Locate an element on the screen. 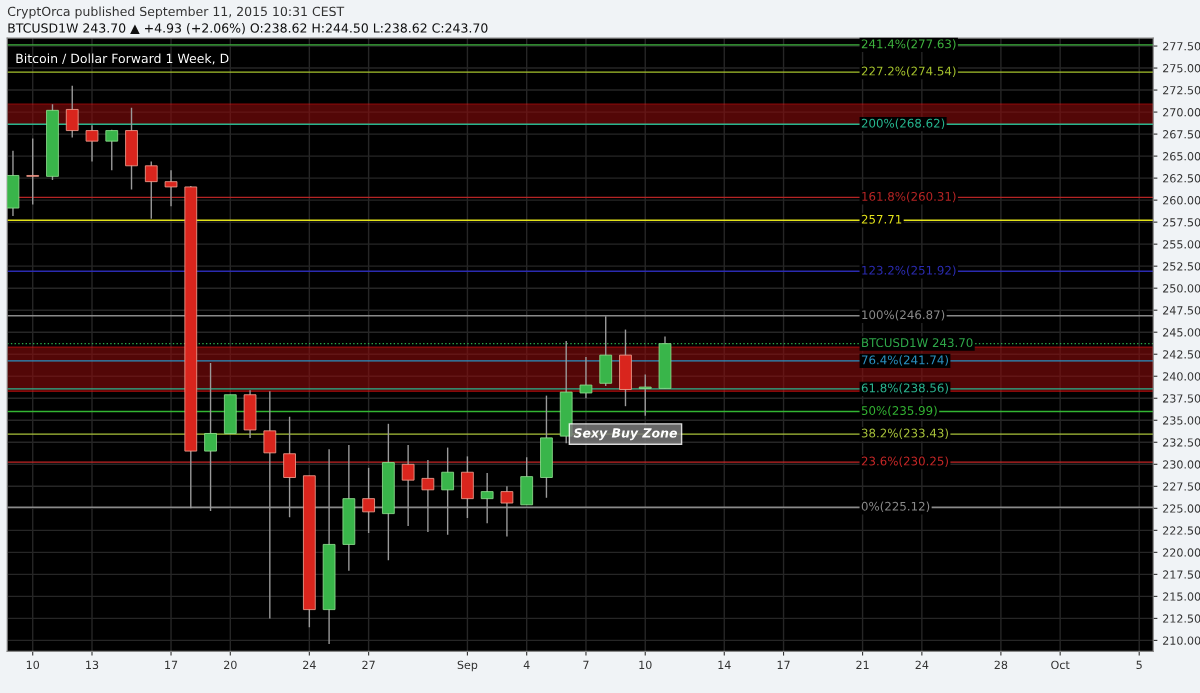 The width and height of the screenshot is (1200, 693). y-tick-label: 277.50 is located at coordinates (1181, 46).